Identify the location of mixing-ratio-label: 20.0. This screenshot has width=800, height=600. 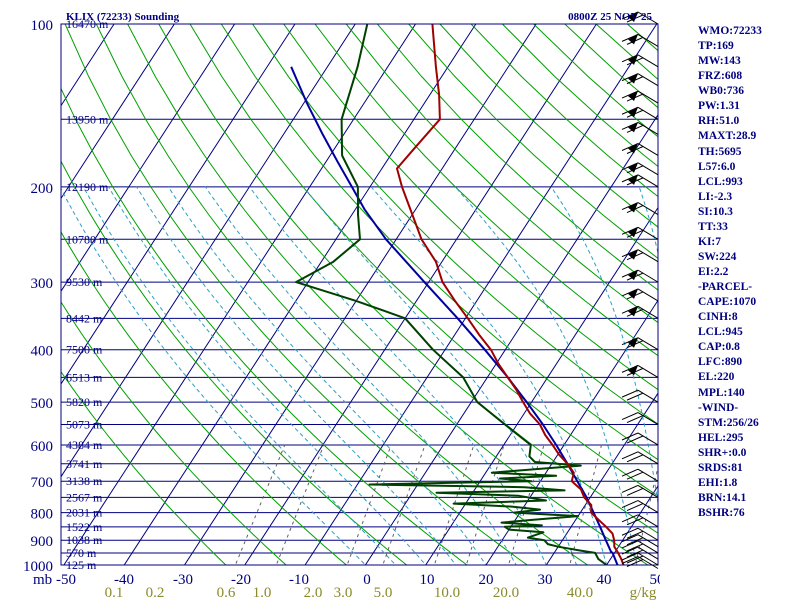
(506, 592).